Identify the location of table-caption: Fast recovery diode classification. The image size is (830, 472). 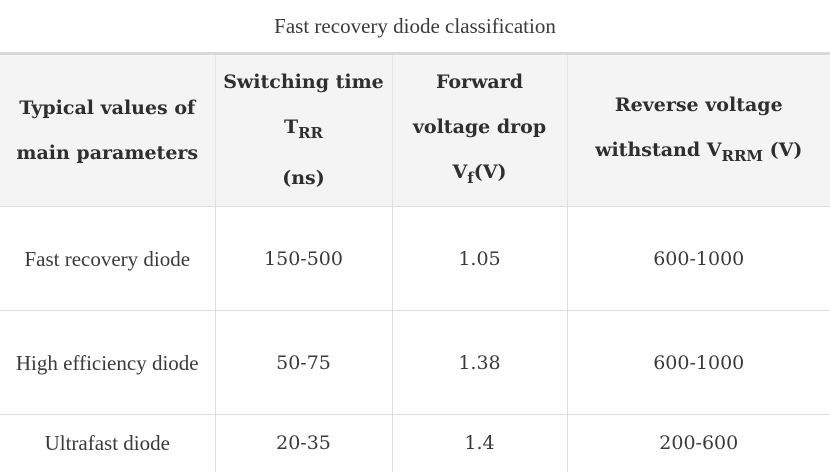
(415, 26).